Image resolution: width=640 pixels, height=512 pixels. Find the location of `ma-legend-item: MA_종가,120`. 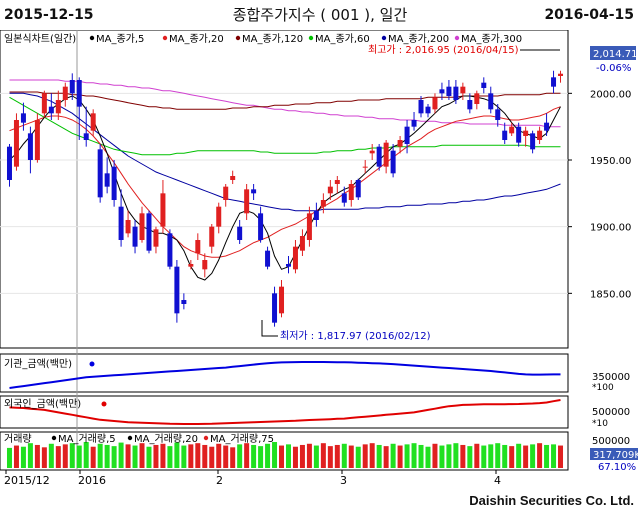

ma-legend-item: MA_종가,120 is located at coordinates (272, 39).